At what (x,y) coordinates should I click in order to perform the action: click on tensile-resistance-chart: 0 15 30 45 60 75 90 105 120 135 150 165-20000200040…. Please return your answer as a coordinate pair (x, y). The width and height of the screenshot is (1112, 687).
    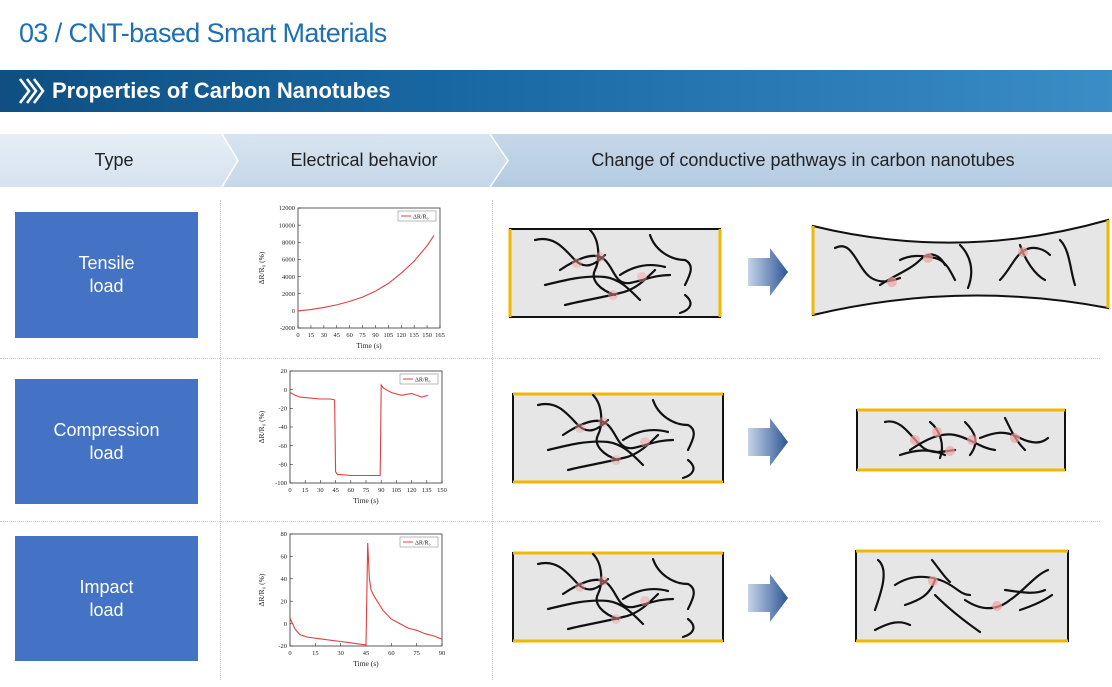
    Looking at the image, I should click on (351, 277).